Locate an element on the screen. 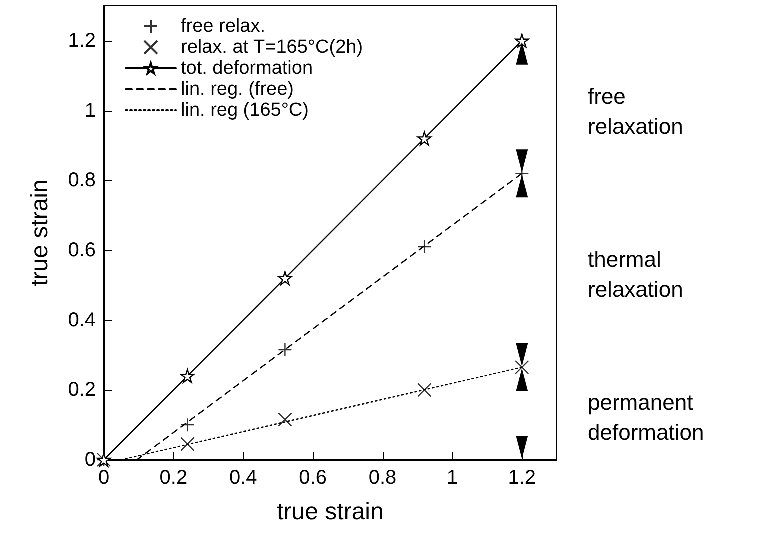  text: free relaxation is located at coordinates (636, 111).